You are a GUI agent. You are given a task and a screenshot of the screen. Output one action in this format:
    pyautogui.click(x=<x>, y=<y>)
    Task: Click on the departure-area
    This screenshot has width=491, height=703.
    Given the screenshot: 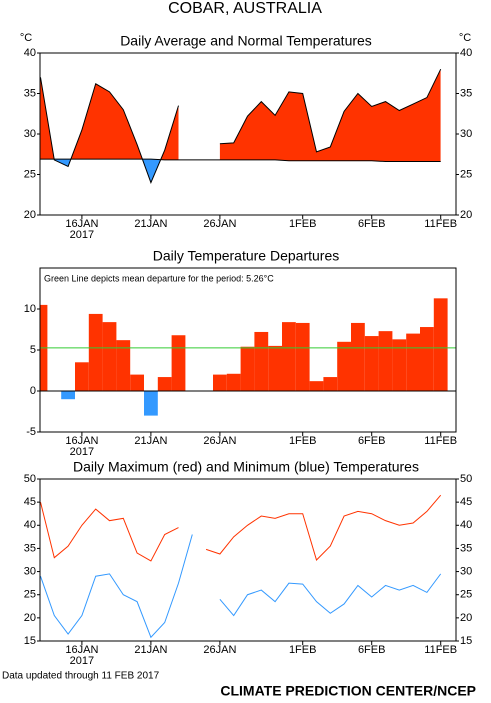 What is the action you would take?
    pyautogui.click(x=109, y=119)
    